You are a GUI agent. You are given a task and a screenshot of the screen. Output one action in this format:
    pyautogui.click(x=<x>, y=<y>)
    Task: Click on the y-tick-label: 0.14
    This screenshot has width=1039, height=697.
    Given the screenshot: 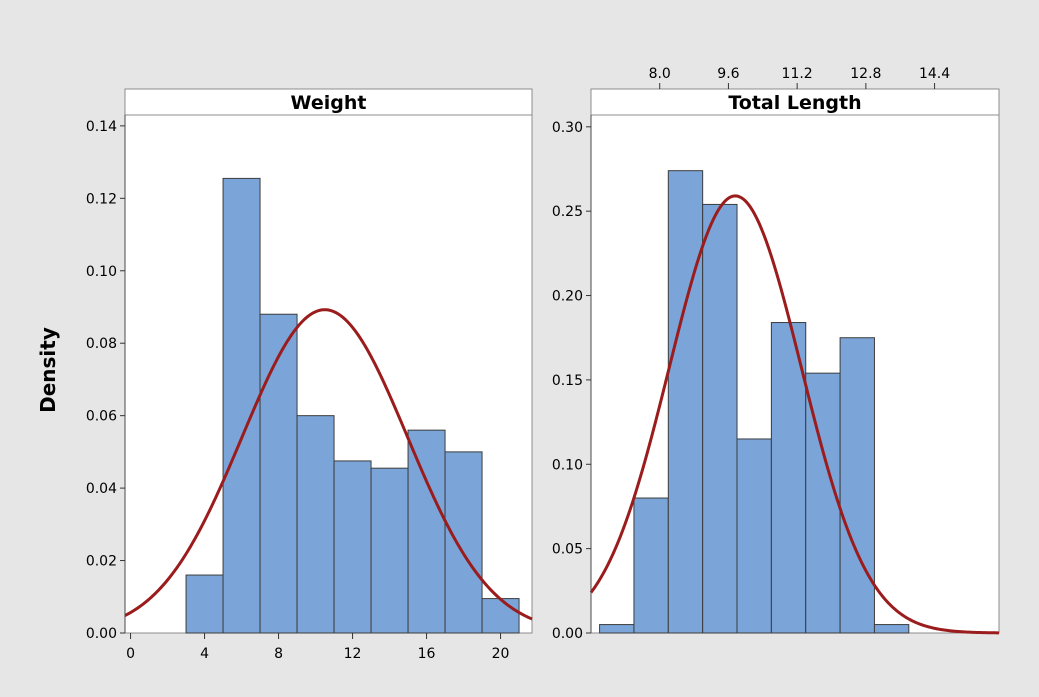 What is the action you would take?
    pyautogui.click(x=101, y=127)
    